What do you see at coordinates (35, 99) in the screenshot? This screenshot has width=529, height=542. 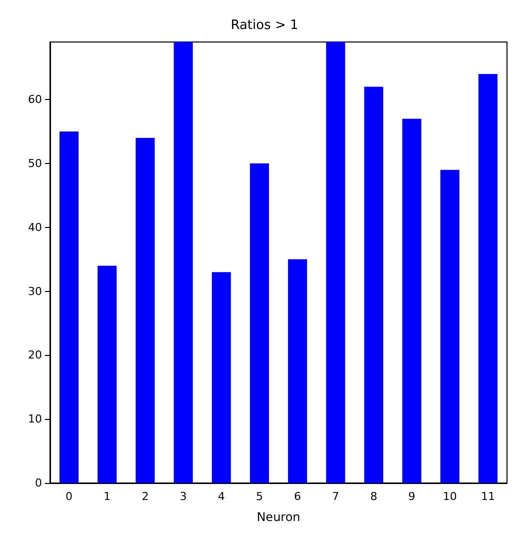 I see `y-tick-label: 60` at bounding box center [35, 99].